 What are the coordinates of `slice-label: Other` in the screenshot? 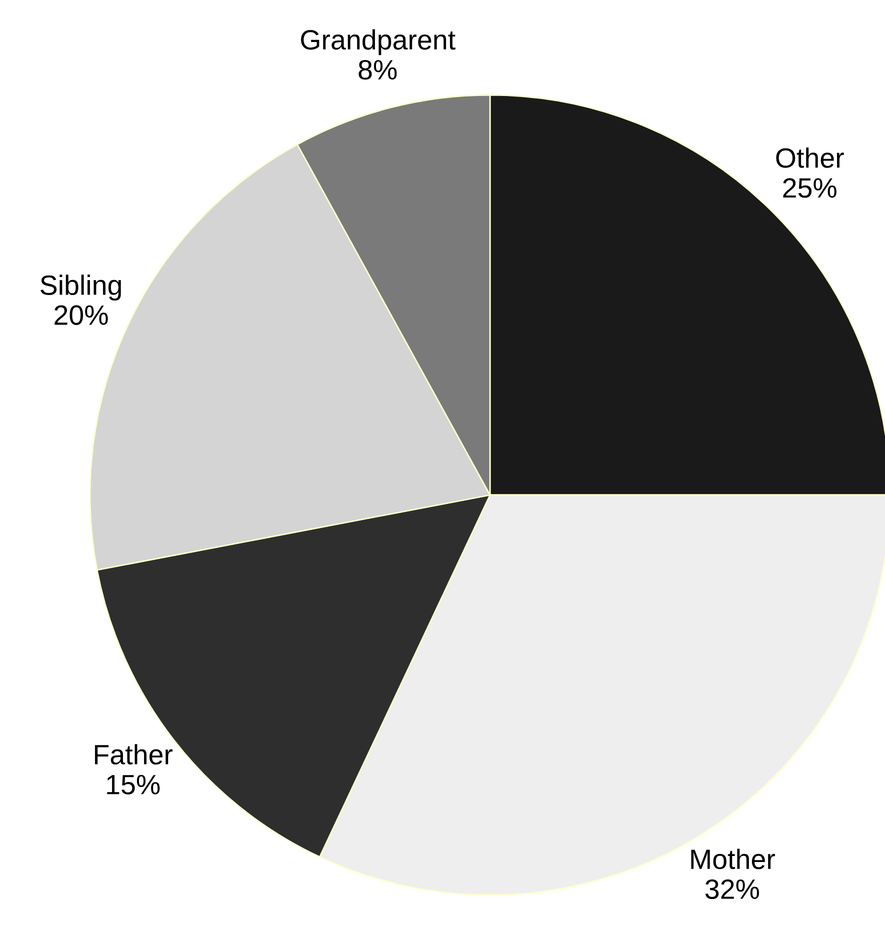 It's located at (810, 157).